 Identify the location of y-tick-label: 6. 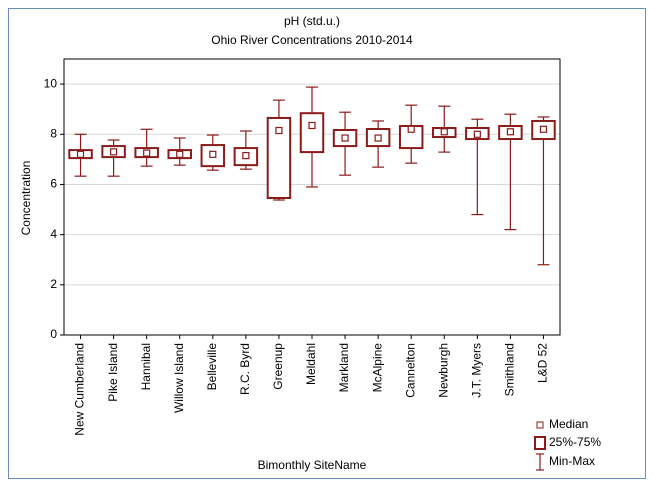
(53, 184).